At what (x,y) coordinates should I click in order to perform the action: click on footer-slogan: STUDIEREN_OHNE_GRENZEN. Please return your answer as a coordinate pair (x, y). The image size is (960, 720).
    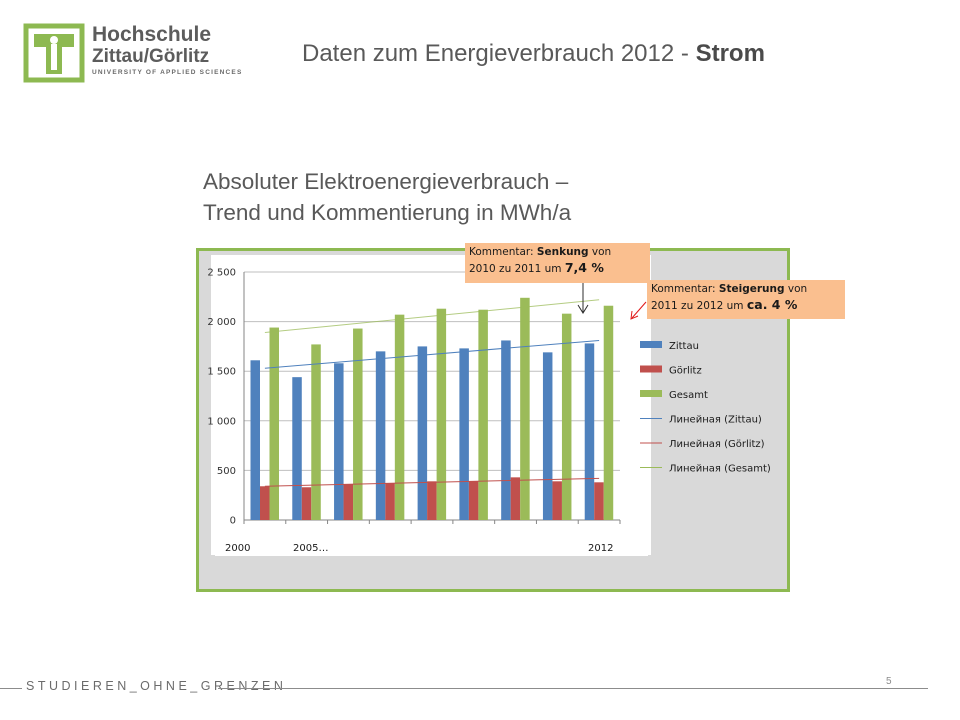
    Looking at the image, I should click on (156, 686).